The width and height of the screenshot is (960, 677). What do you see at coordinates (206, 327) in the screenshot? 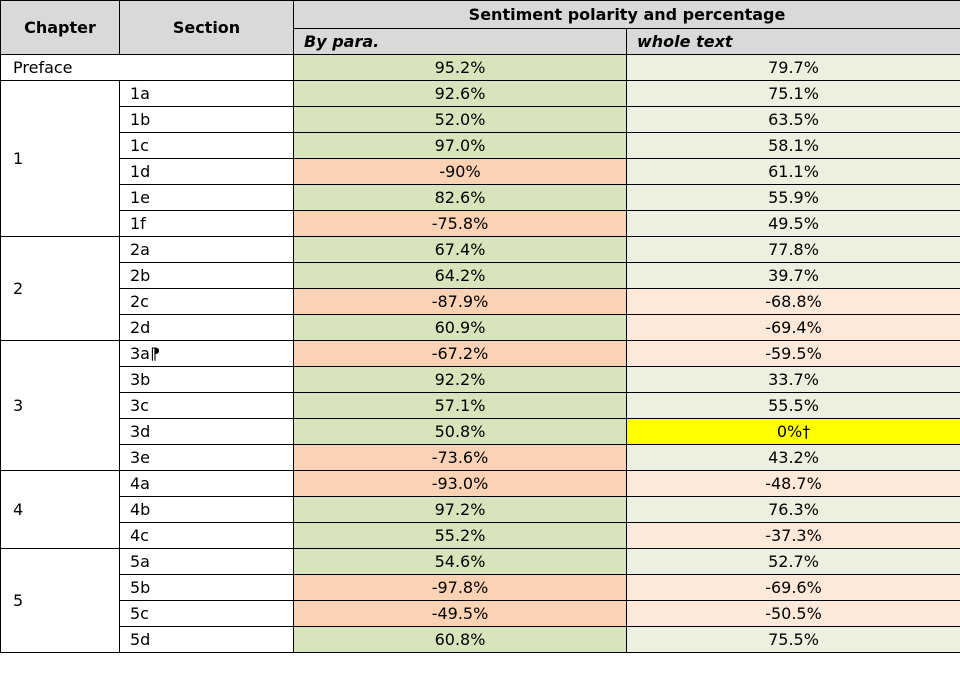
I see `section-cell: 2d` at bounding box center [206, 327].